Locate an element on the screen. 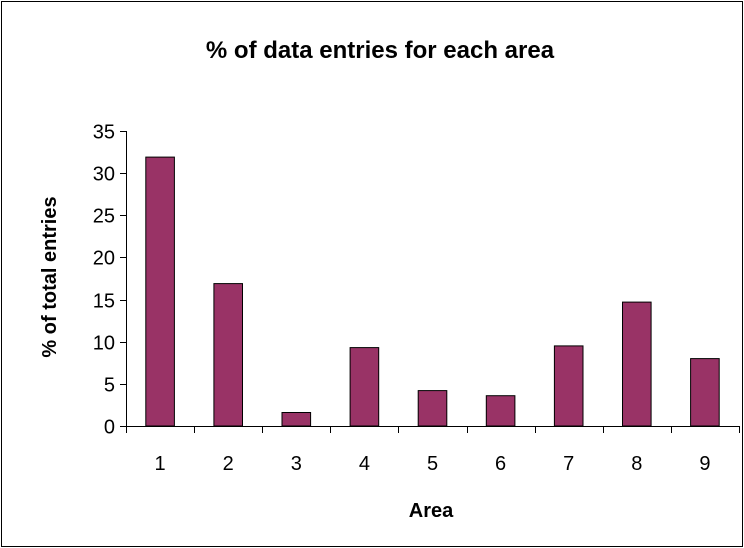 The height and width of the screenshot is (548, 744). y-tick-label: 25 is located at coordinates (104, 217).